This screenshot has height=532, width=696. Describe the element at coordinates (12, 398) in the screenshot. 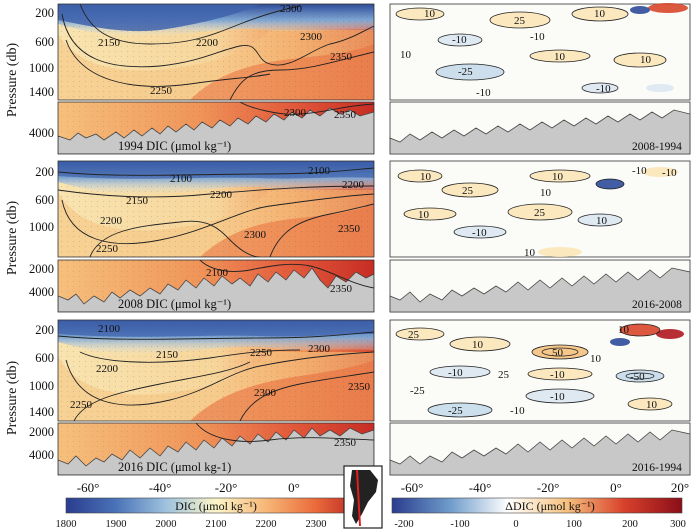

I see `y-axis-title-2016: Pressure (db)` at that location.